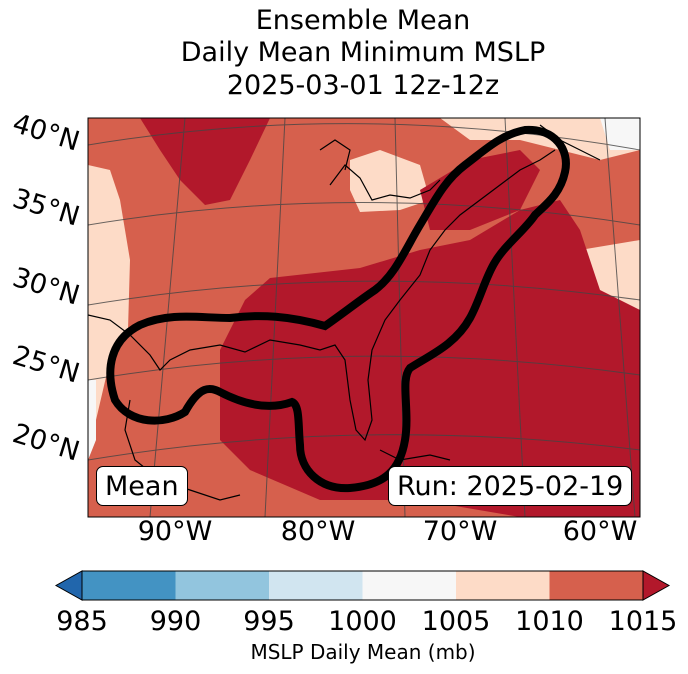 The width and height of the screenshot is (688, 674). What do you see at coordinates (549, 621) in the screenshot?
I see `colorbar-tick-label: 1010` at bounding box center [549, 621].